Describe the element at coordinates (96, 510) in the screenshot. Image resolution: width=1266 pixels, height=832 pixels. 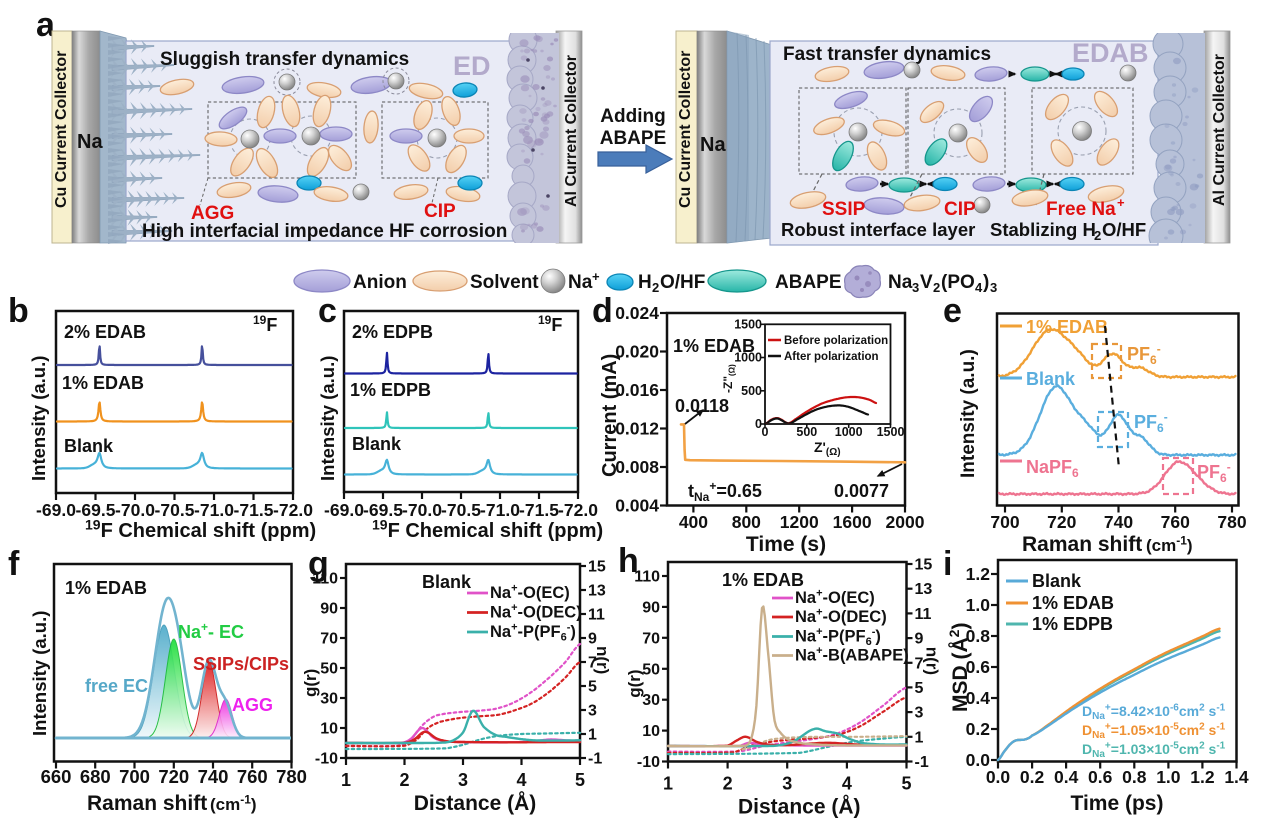
I see `svg-text: -69.5` at that location.